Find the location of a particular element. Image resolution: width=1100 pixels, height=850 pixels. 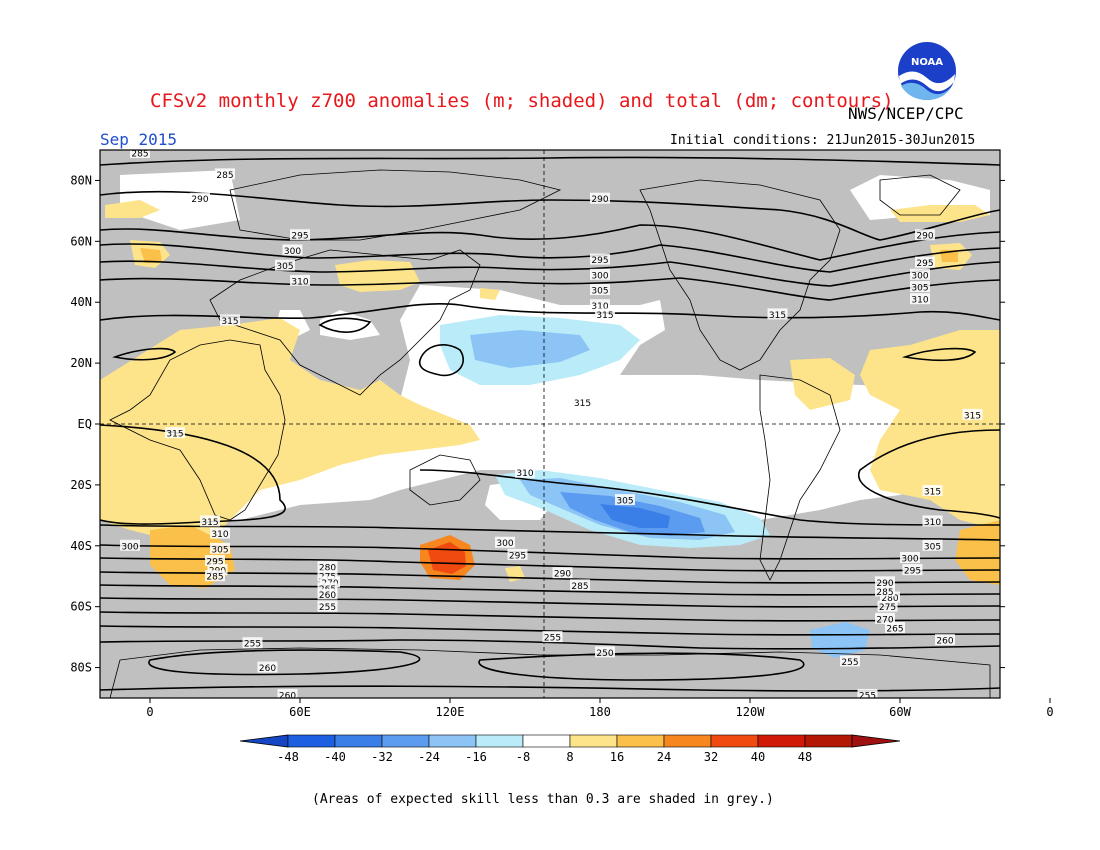

longitude-tick-label: 120W is located at coordinates (751, 712).